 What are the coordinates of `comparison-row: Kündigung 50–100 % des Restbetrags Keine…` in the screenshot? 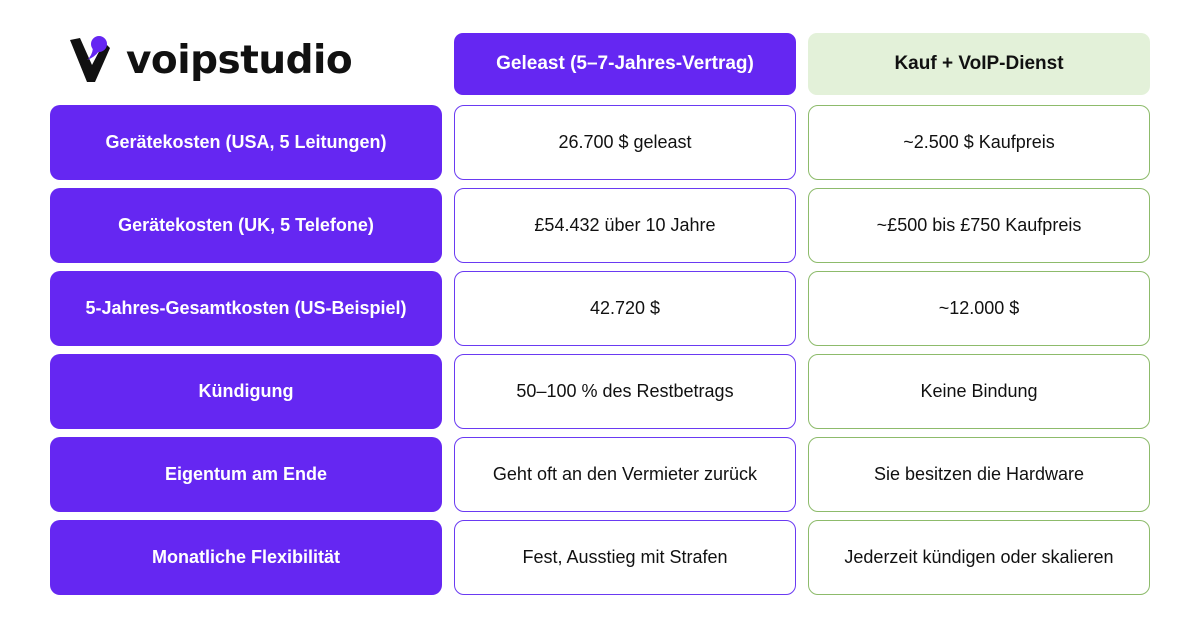 It's located at (600, 391).